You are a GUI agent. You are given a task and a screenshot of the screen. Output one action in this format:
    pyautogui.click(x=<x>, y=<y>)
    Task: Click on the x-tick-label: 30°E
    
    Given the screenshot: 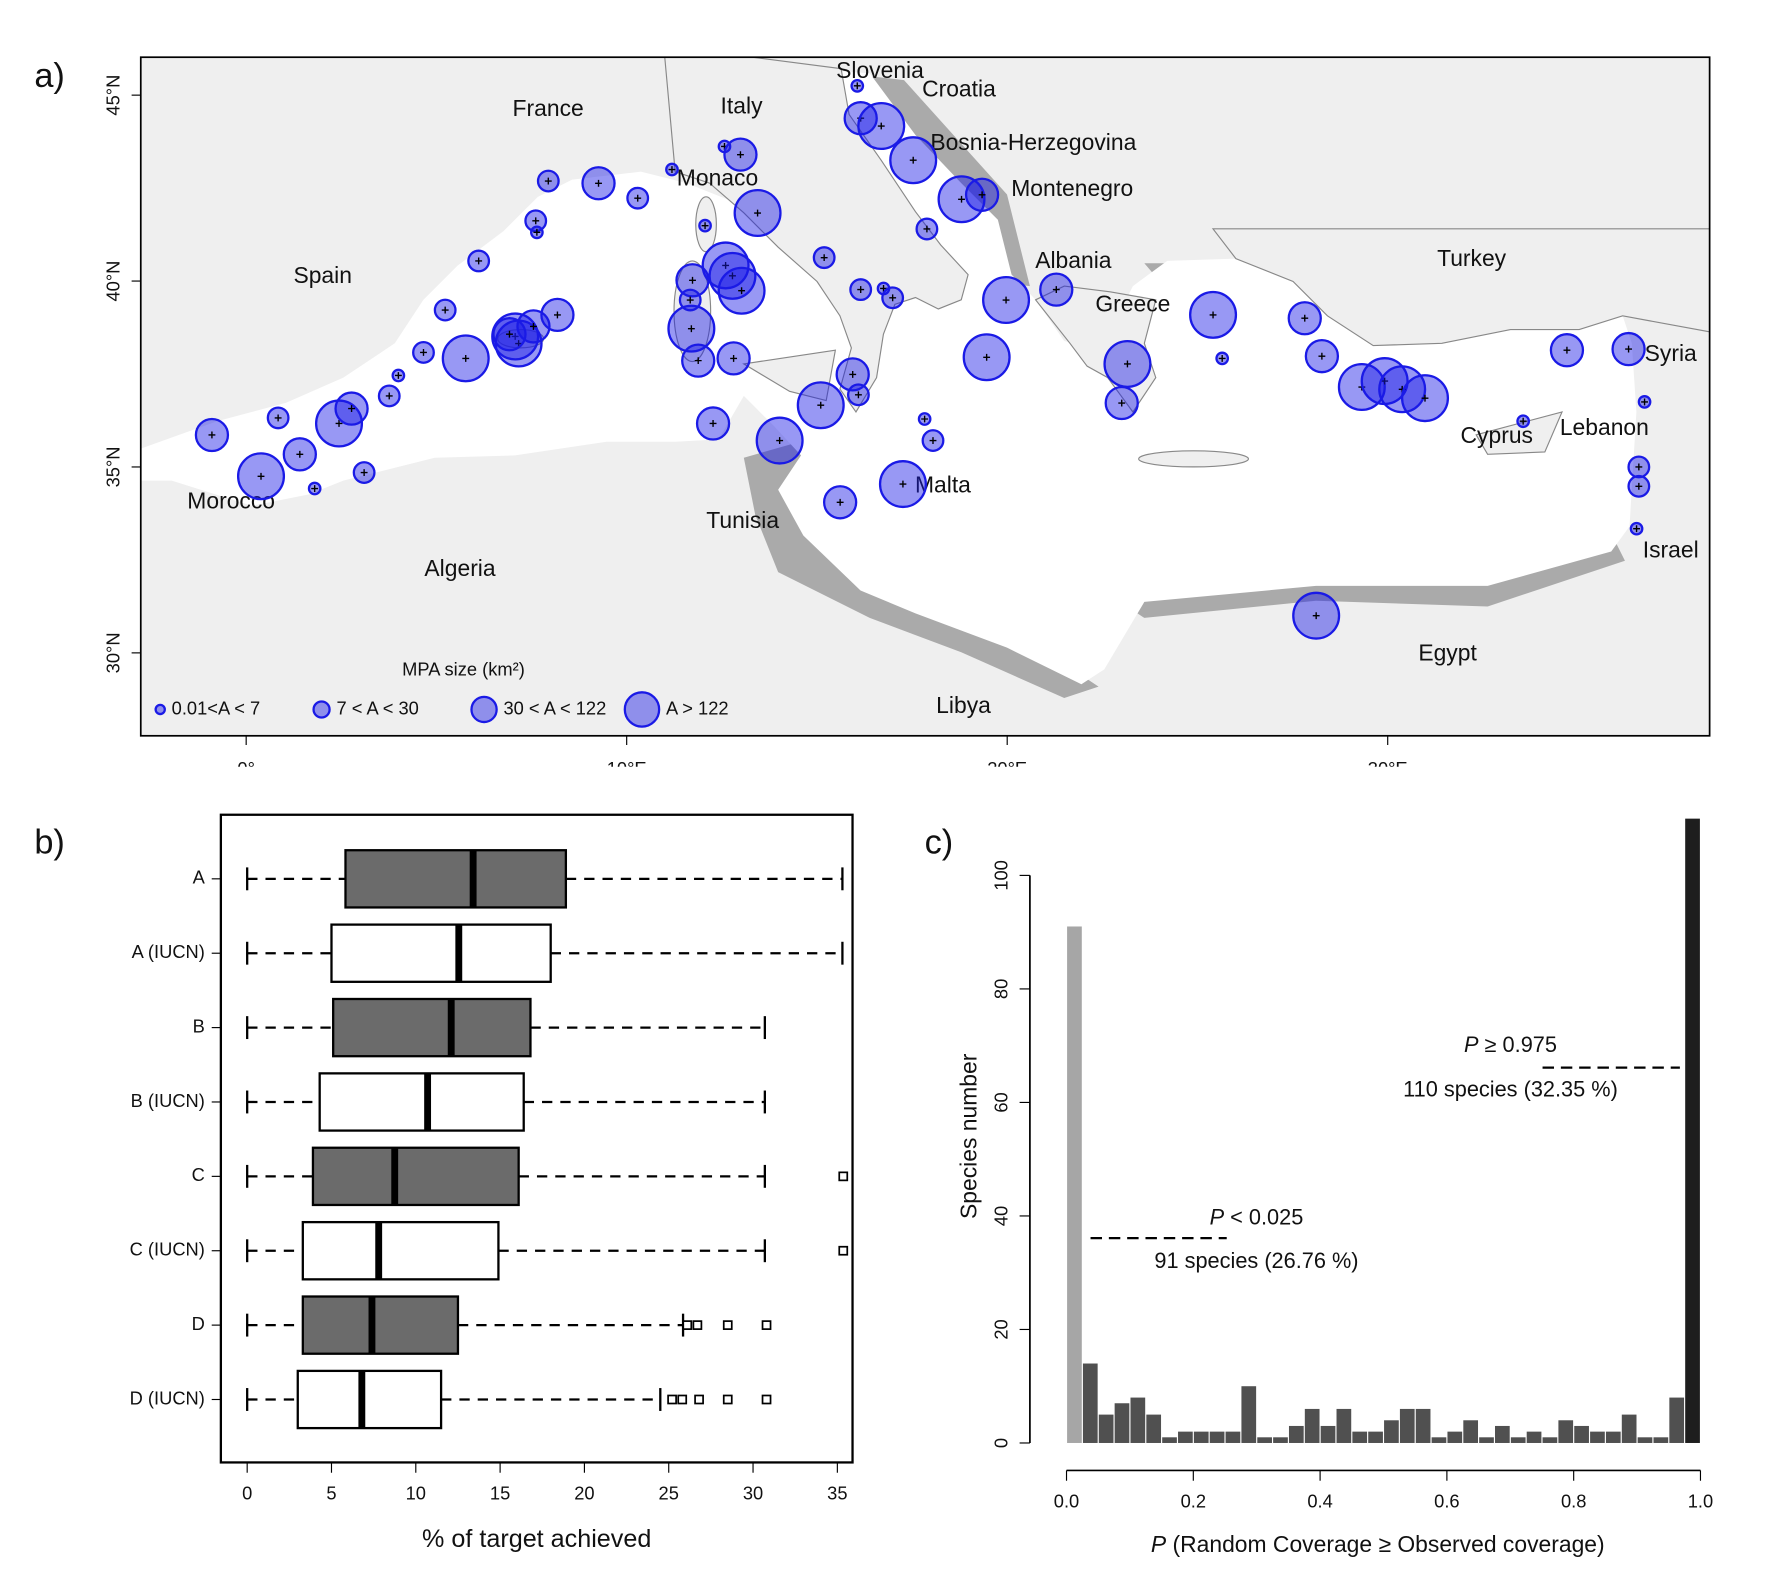 What is the action you would take?
    pyautogui.click(x=1388, y=768)
    